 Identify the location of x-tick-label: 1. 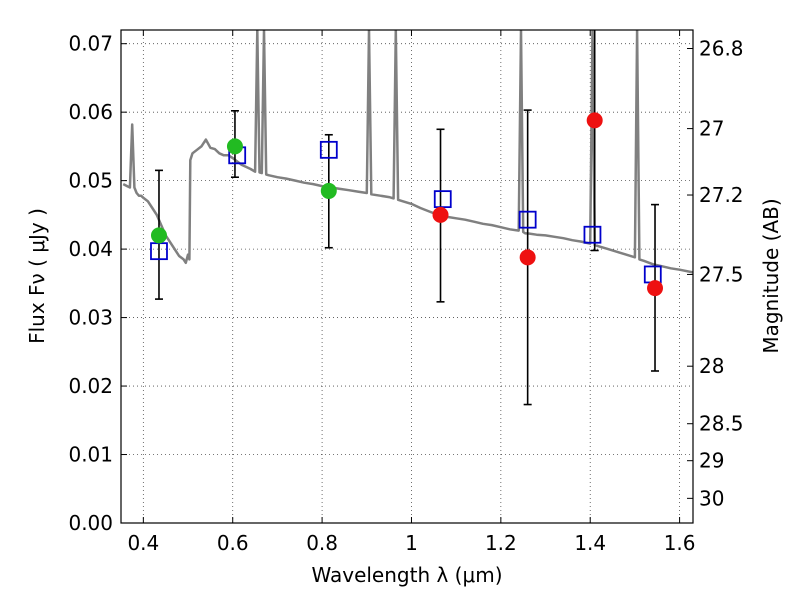
(411, 543).